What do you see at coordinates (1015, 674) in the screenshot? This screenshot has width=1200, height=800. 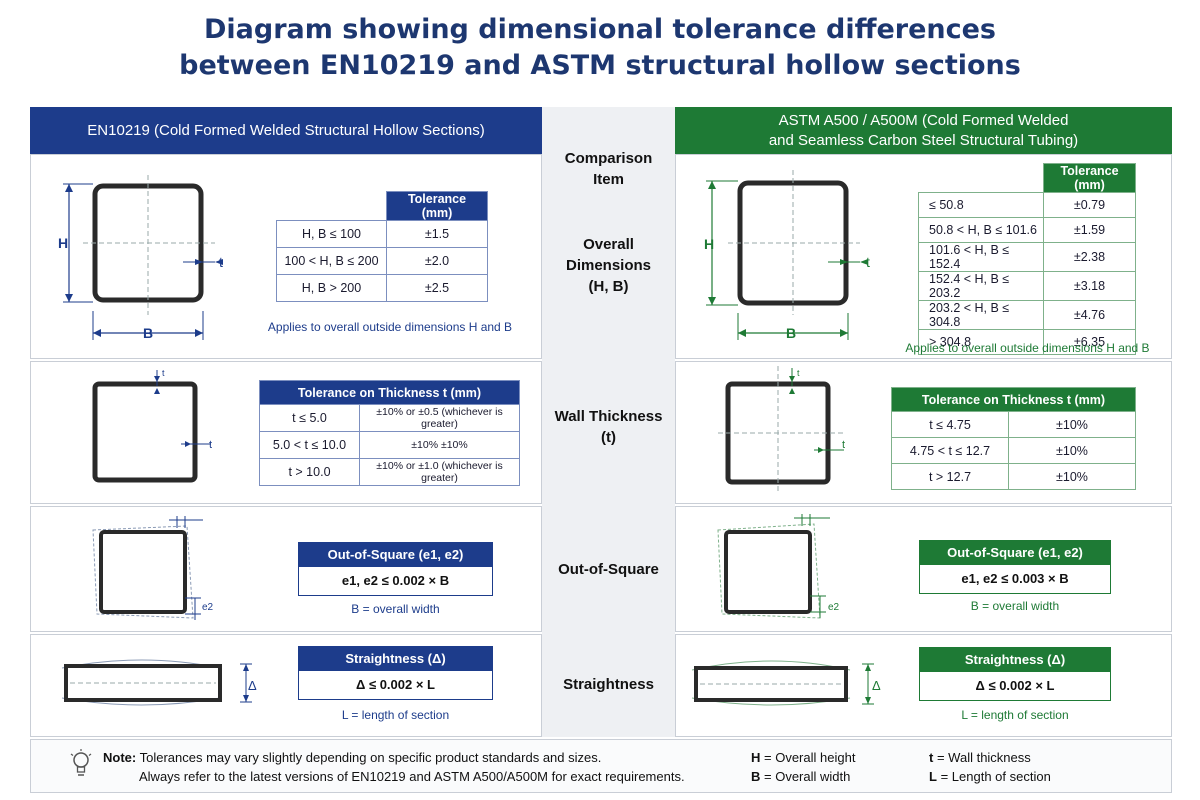 I see `astm-straight-box: Straightness (Δ) Δ ≤ 0.002 × L` at bounding box center [1015, 674].